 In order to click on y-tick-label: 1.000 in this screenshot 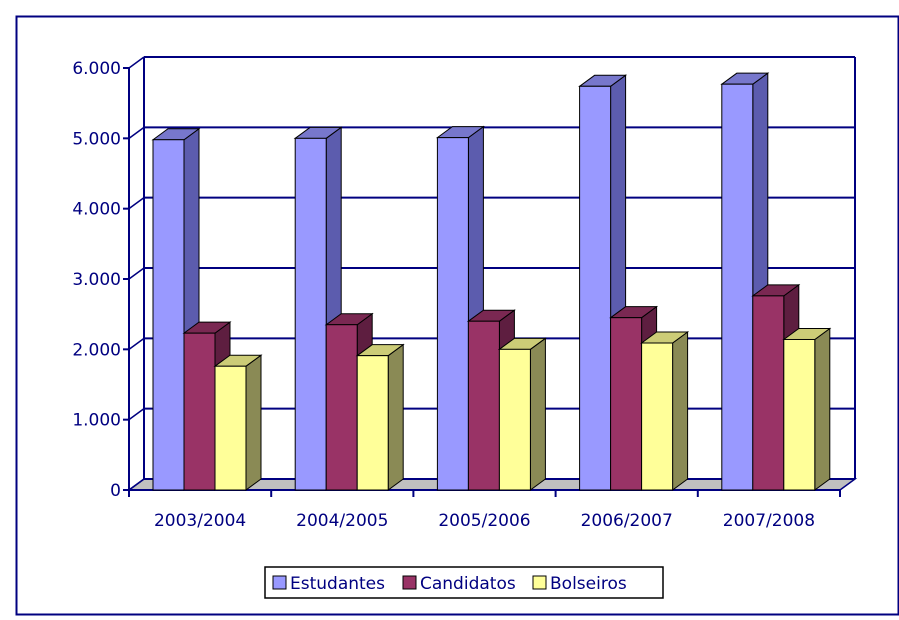, I will do `click(96, 421)`.